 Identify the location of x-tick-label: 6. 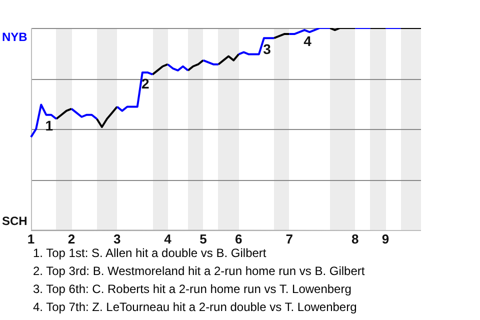
(238, 238).